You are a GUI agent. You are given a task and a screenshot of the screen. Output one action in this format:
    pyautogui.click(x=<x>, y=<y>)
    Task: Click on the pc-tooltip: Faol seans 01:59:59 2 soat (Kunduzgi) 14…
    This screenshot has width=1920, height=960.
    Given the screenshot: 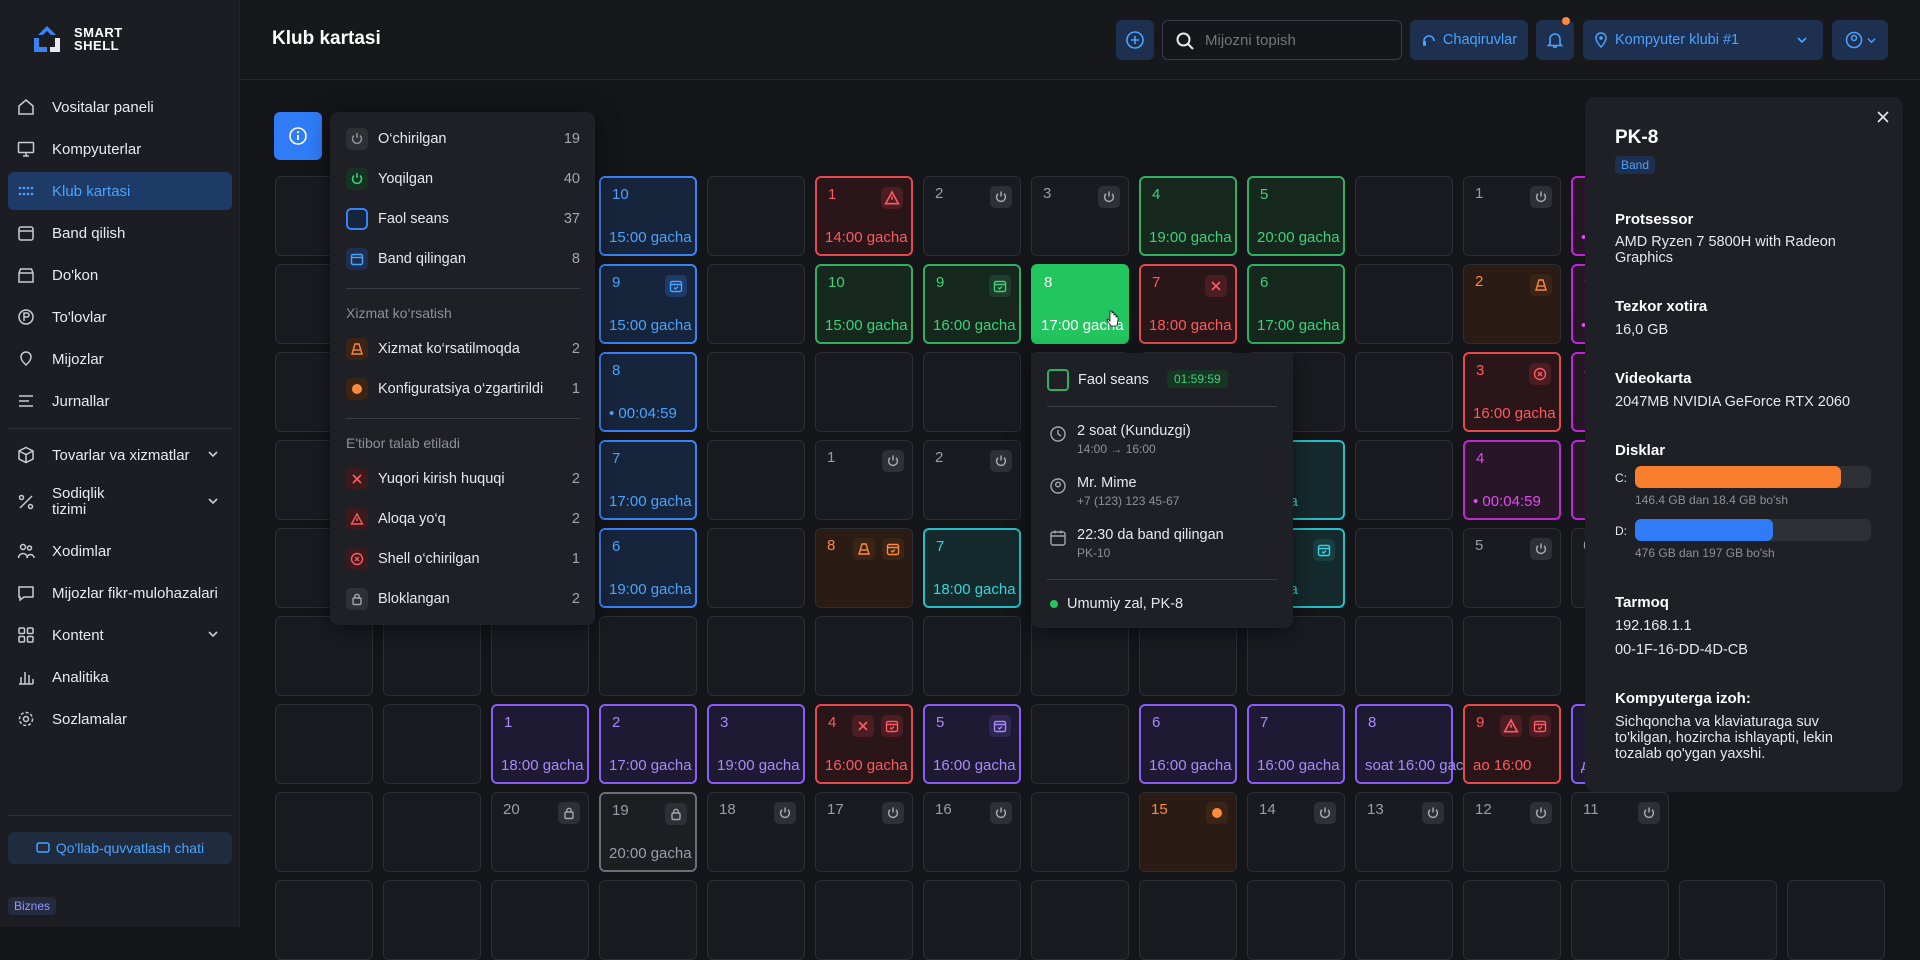 What is the action you would take?
    pyautogui.click(x=1162, y=490)
    